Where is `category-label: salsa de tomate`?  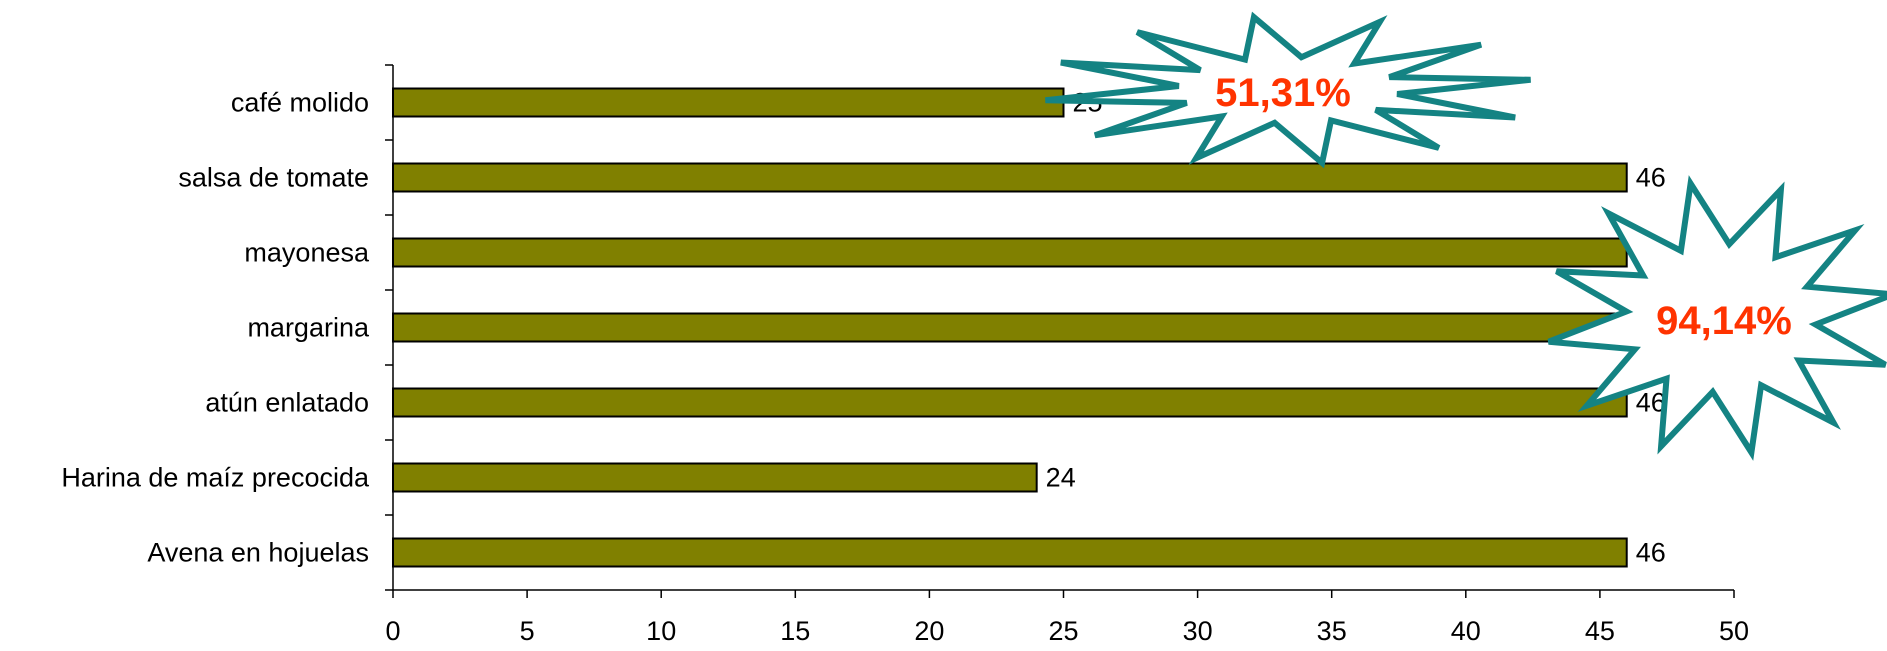 category-label: salsa de tomate is located at coordinates (273, 178).